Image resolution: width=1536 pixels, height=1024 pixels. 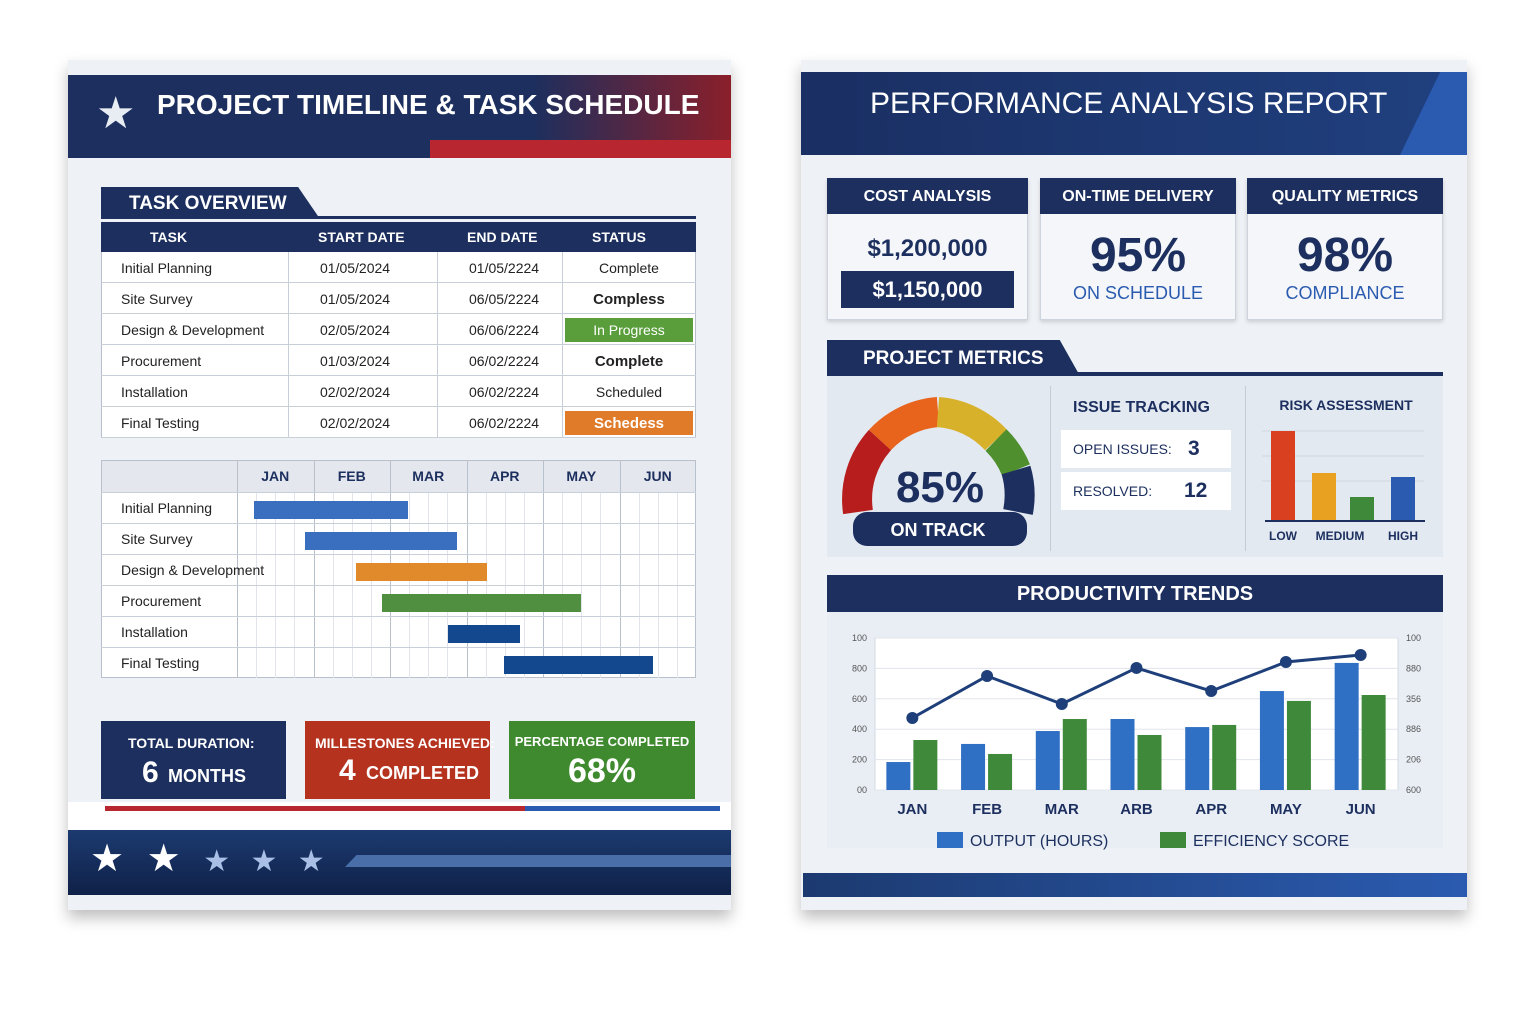 What do you see at coordinates (167, 268) in the screenshot?
I see `table-cell: Initial Planning` at bounding box center [167, 268].